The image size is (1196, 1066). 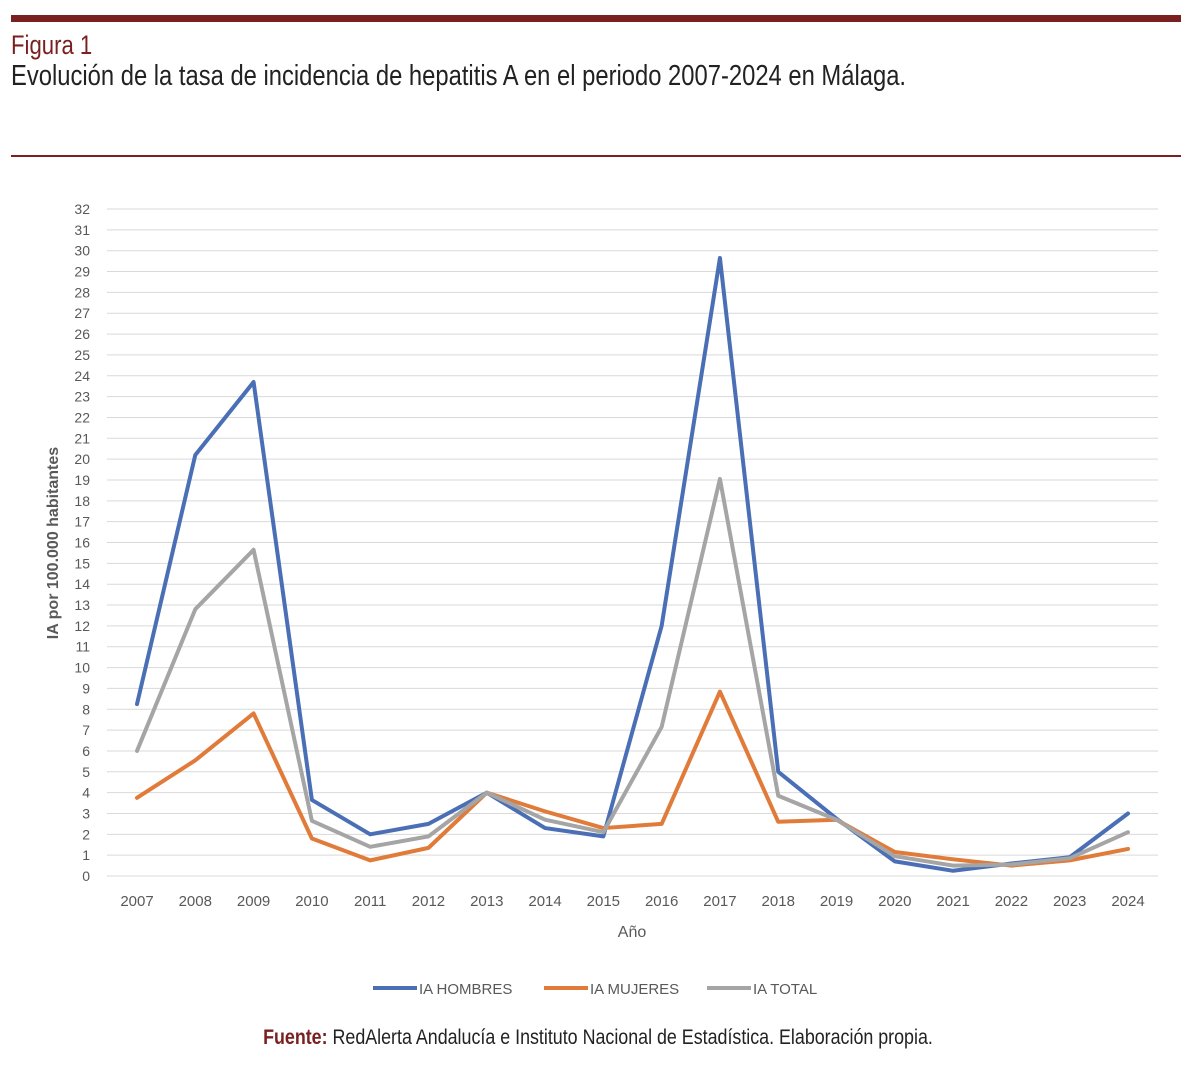 What do you see at coordinates (82, 230) in the screenshot?
I see `y-tick-label: 31` at bounding box center [82, 230].